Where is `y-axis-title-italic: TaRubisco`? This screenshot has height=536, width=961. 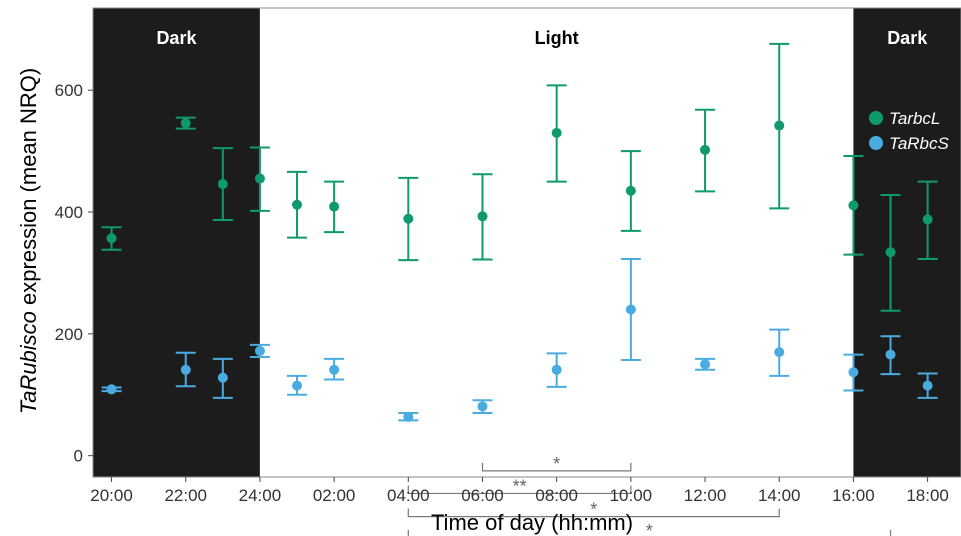 y-axis-title-italic: TaRubisco is located at coordinates (28, 362).